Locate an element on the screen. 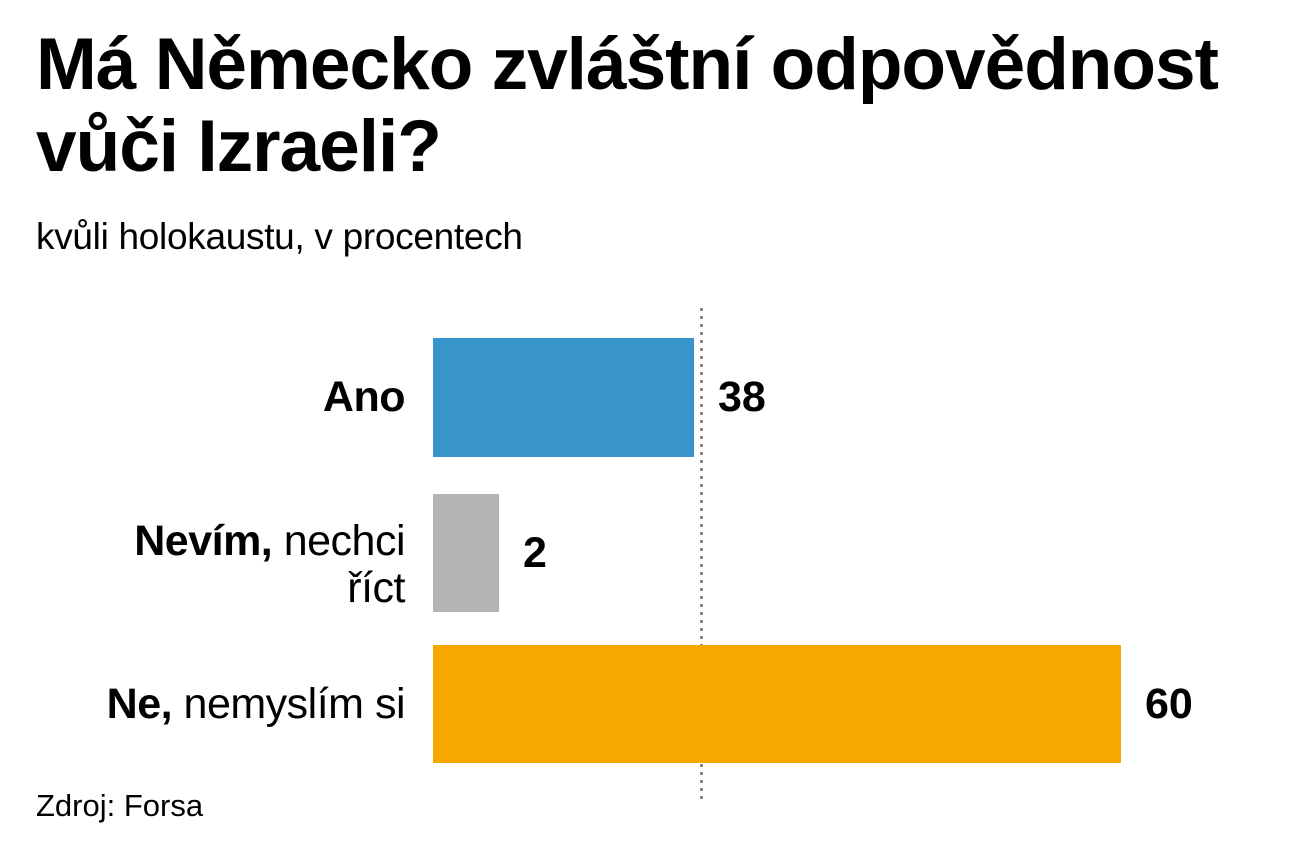 The width and height of the screenshot is (1308, 857). bar-label-line: Ne, nemyslím si is located at coordinates (256, 703).